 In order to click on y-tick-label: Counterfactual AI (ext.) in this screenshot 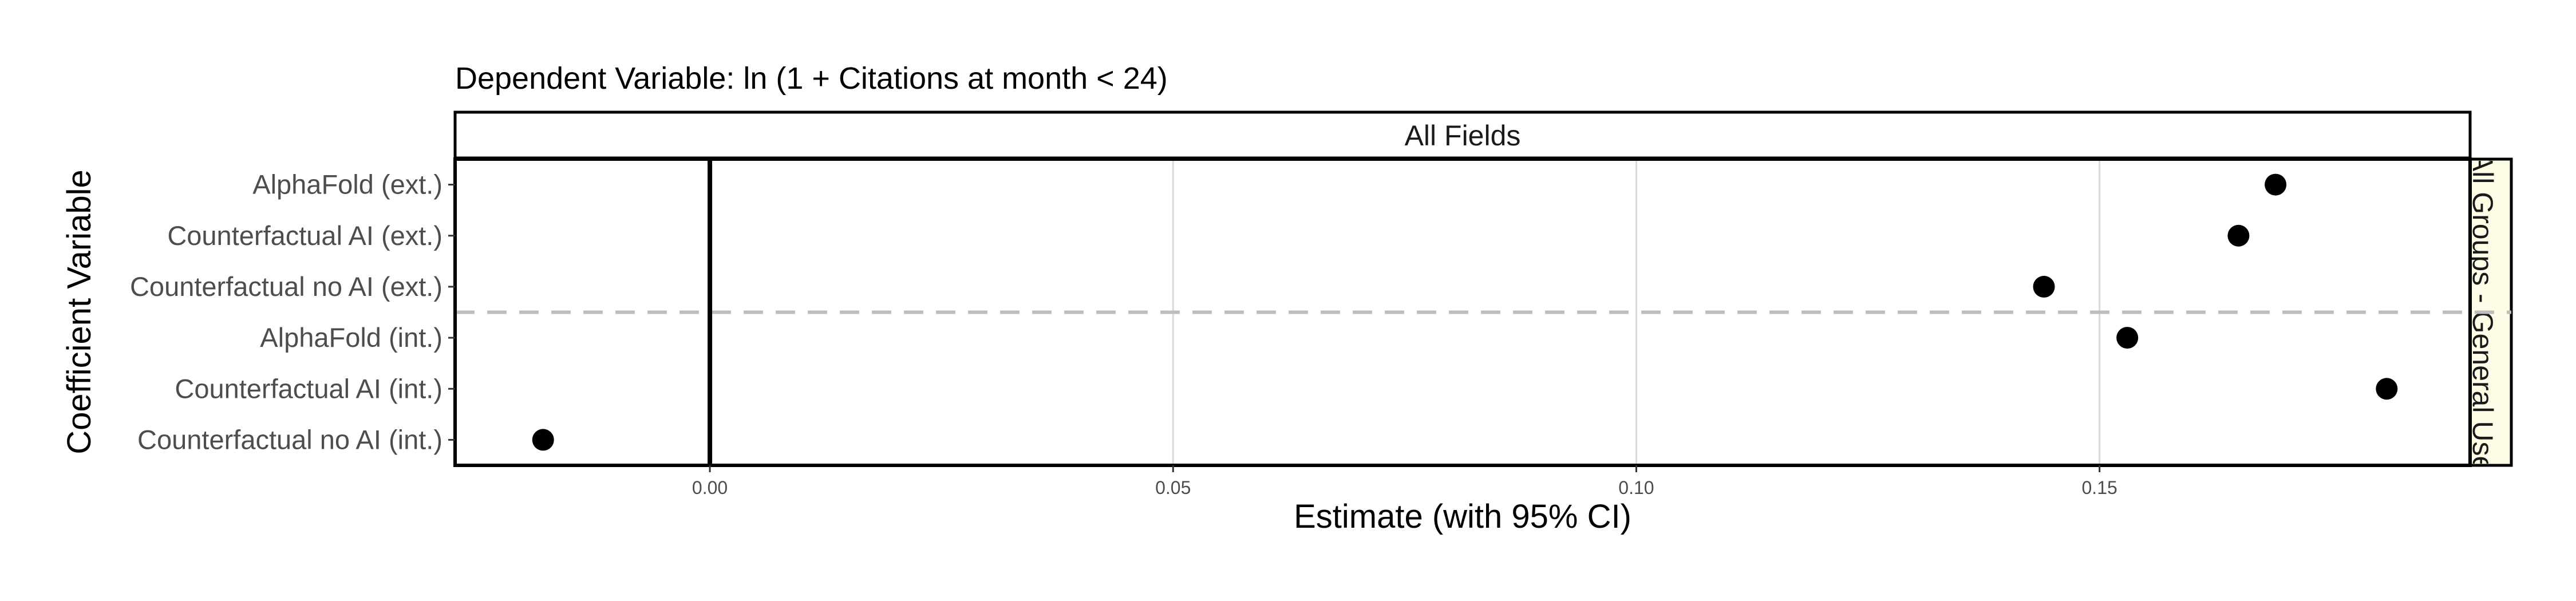, I will do `click(304, 236)`.